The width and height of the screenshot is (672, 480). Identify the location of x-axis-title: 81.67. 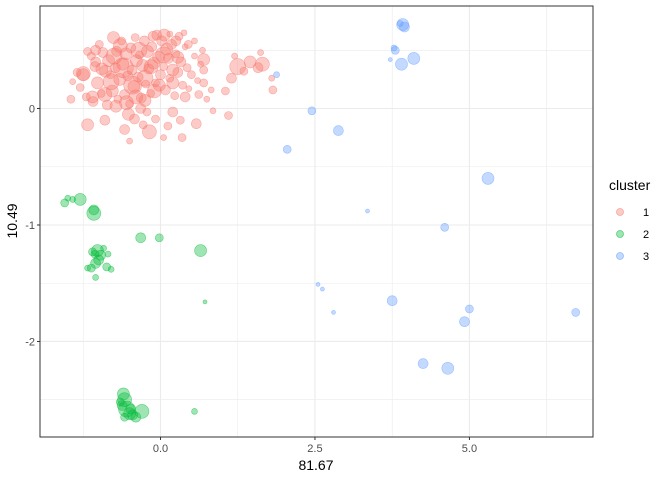
(315, 465).